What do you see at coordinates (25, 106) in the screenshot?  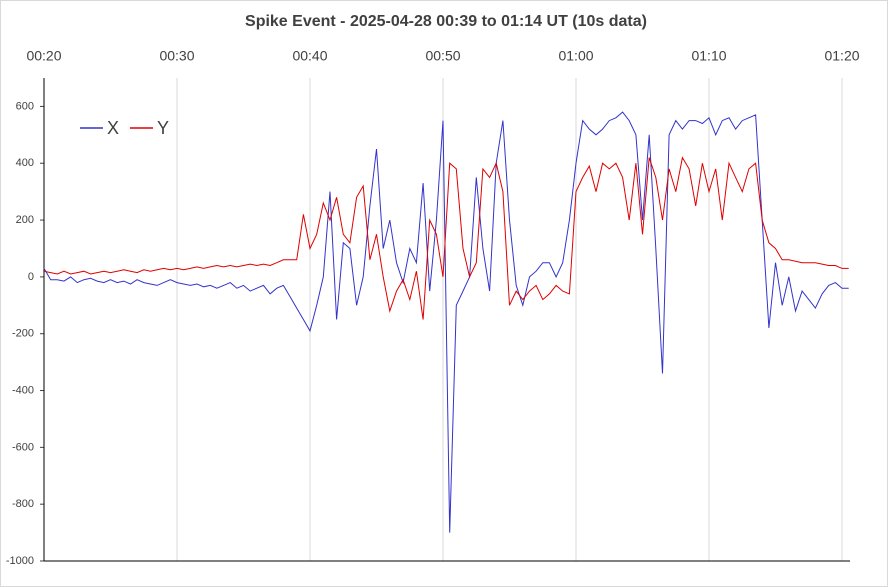 I see `y-tick-label: 600` at bounding box center [25, 106].